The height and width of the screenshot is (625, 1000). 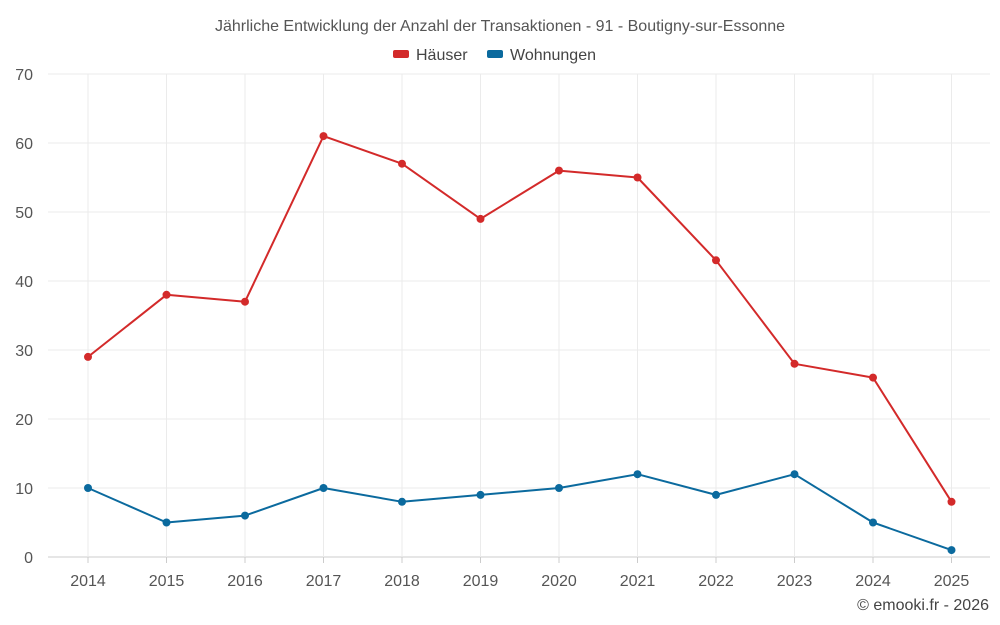 What do you see at coordinates (716, 494) in the screenshot?
I see `data-point-wohnungen-2022` at bounding box center [716, 494].